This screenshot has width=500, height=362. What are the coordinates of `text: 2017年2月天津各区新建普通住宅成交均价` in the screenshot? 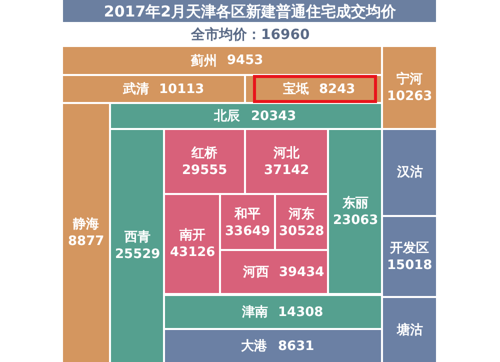 It's located at (251, 11).